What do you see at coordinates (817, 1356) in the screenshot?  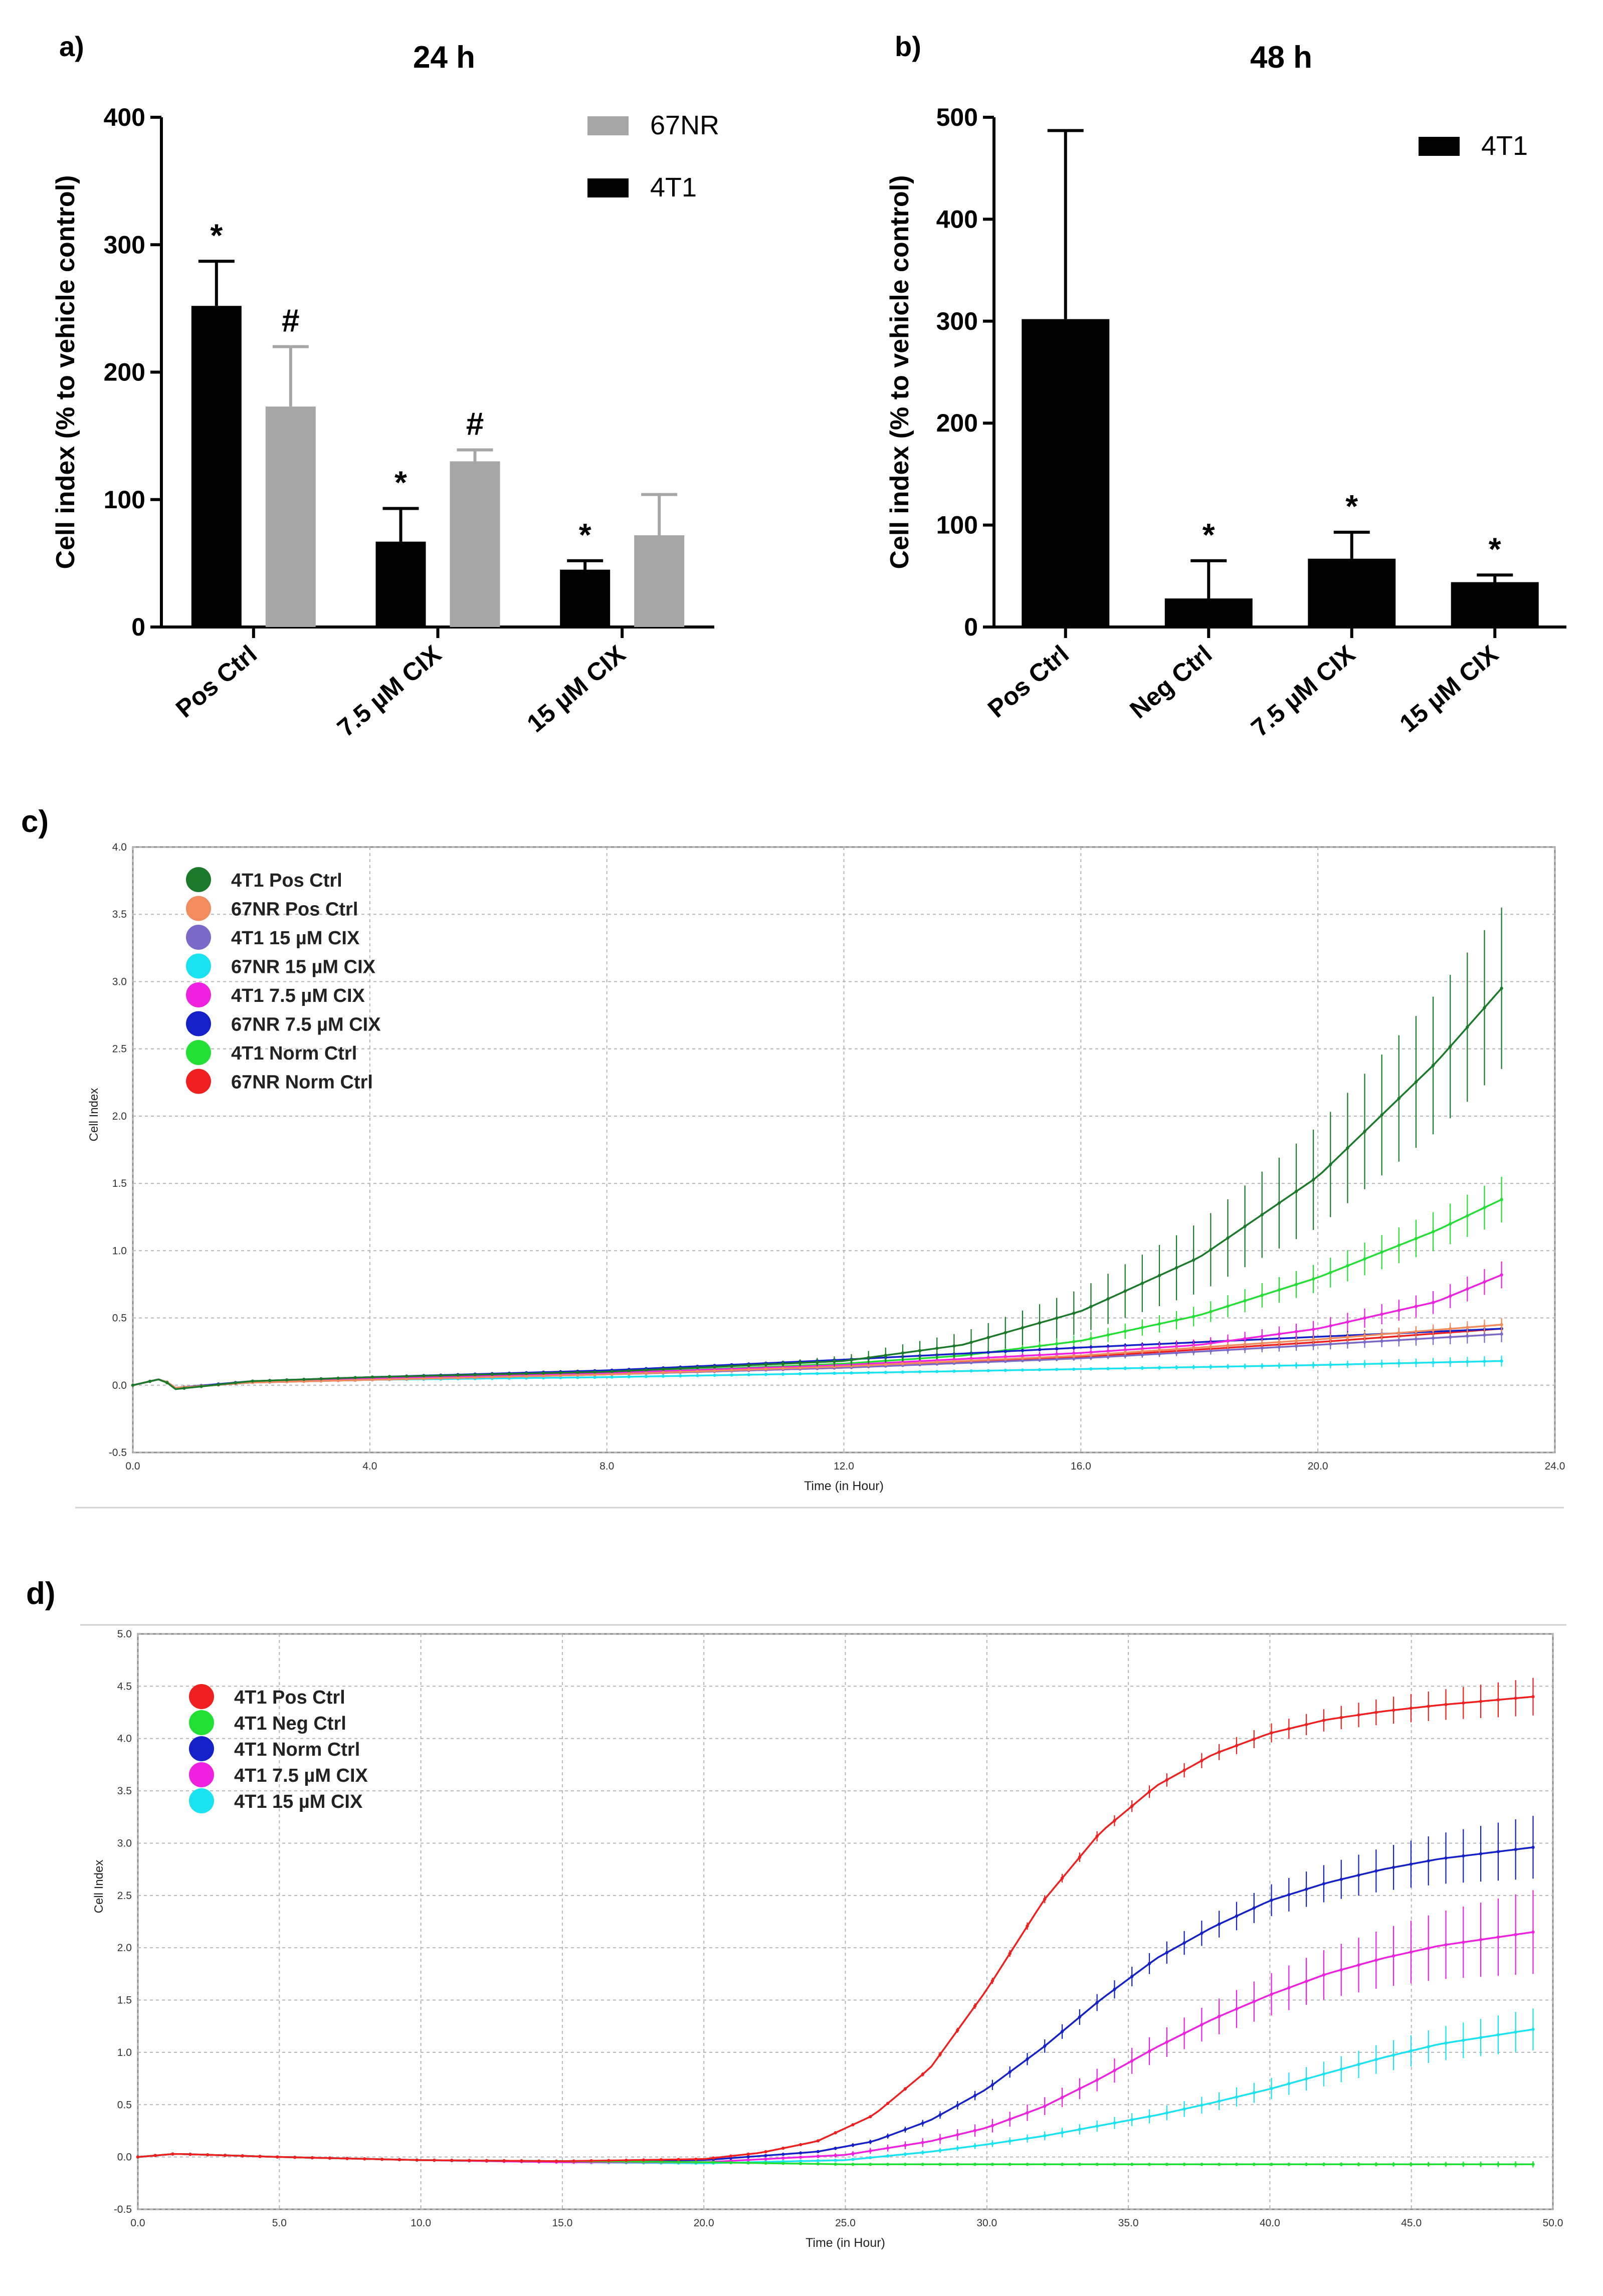 I see `series-line` at bounding box center [817, 1356].